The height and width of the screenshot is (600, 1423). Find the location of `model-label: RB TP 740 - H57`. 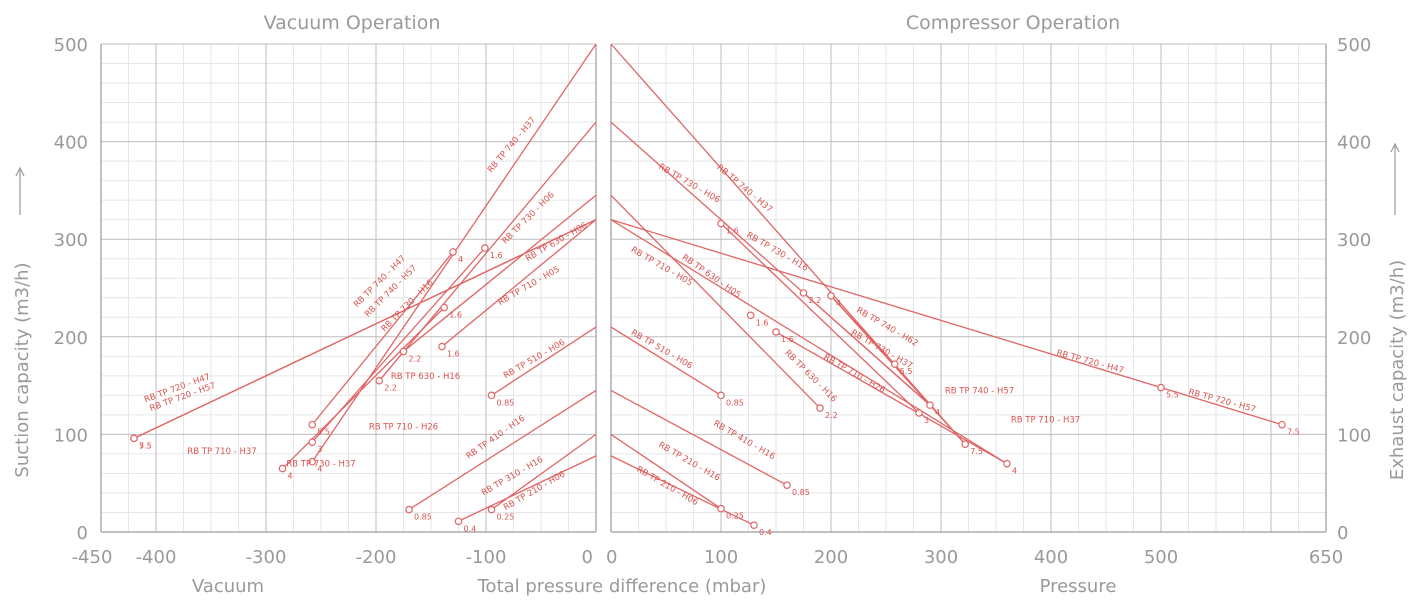

model-label: RB TP 740 - H57 is located at coordinates (979, 391).